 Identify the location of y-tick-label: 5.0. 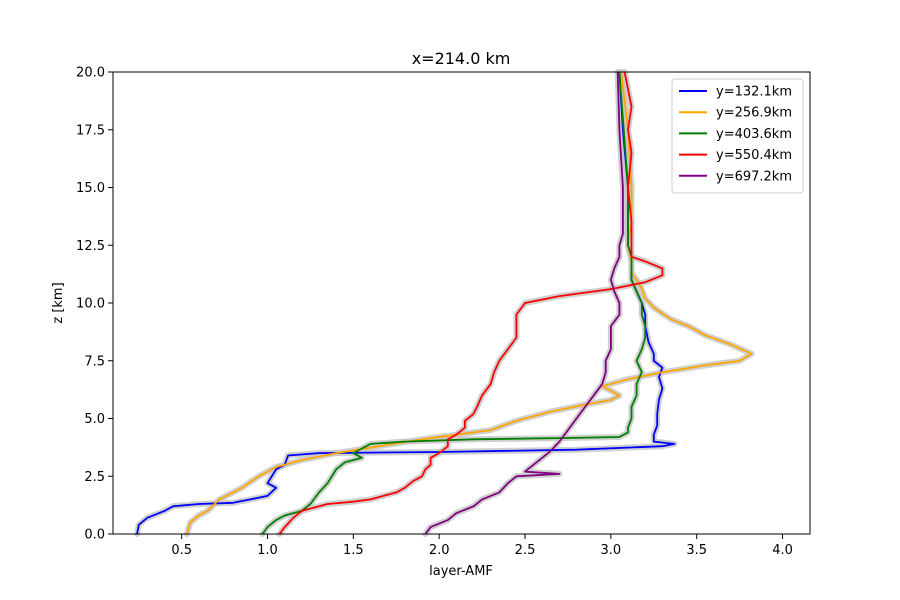
(94, 419).